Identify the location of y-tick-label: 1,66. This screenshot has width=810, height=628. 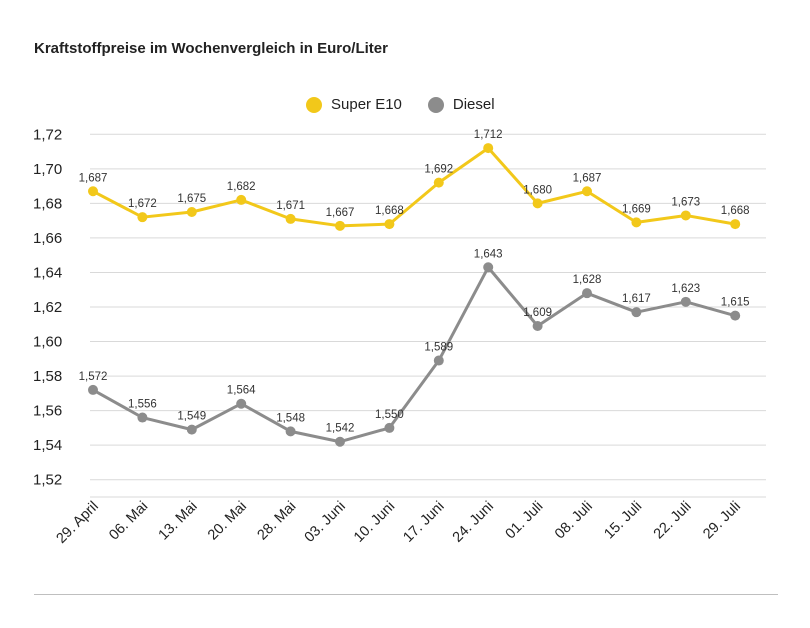
(47, 238).